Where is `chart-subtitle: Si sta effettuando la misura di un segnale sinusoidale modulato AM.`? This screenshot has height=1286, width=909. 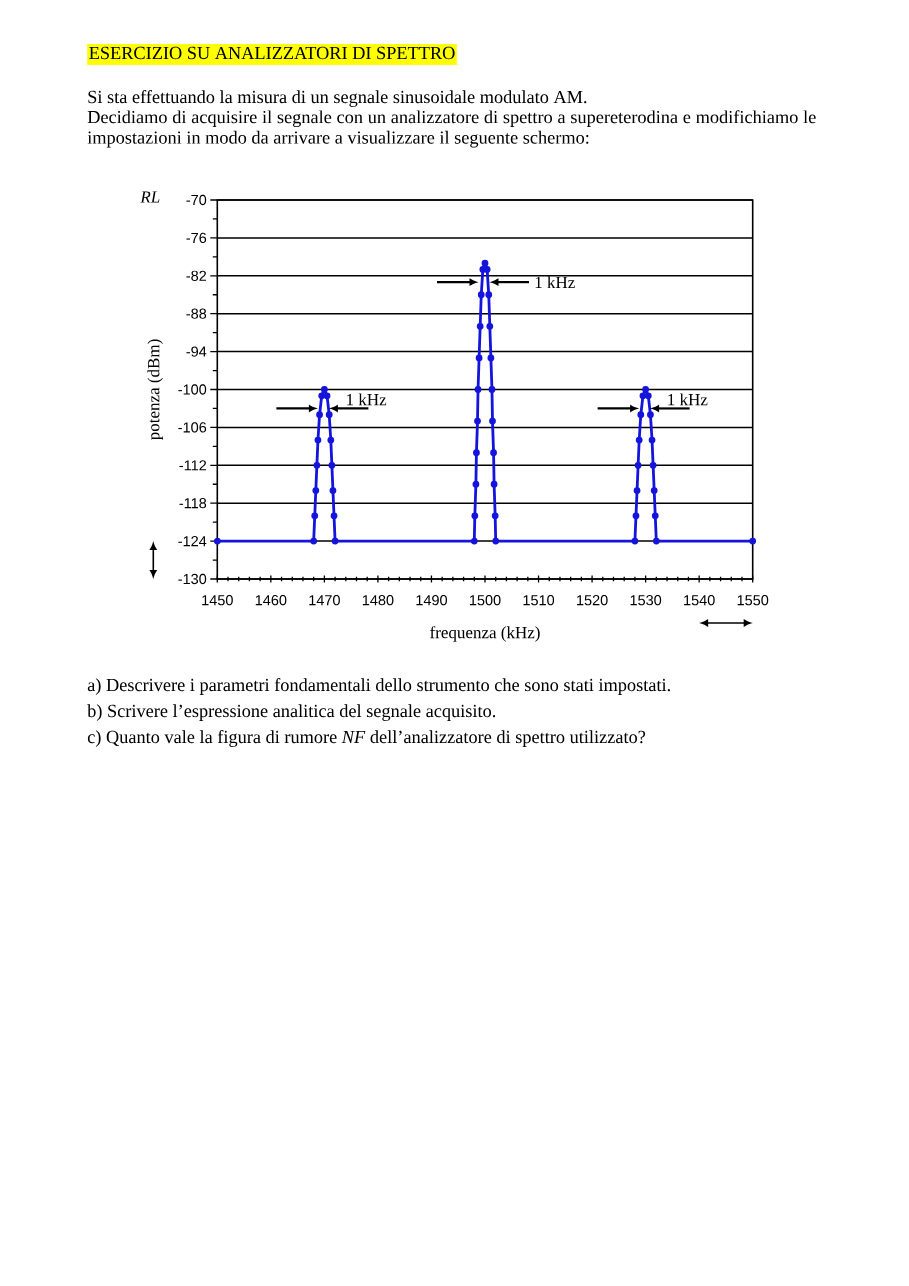
chart-subtitle: Si sta effettuando la misura di un segnale sinusoidale modulato AM. is located at coordinates (337, 98).